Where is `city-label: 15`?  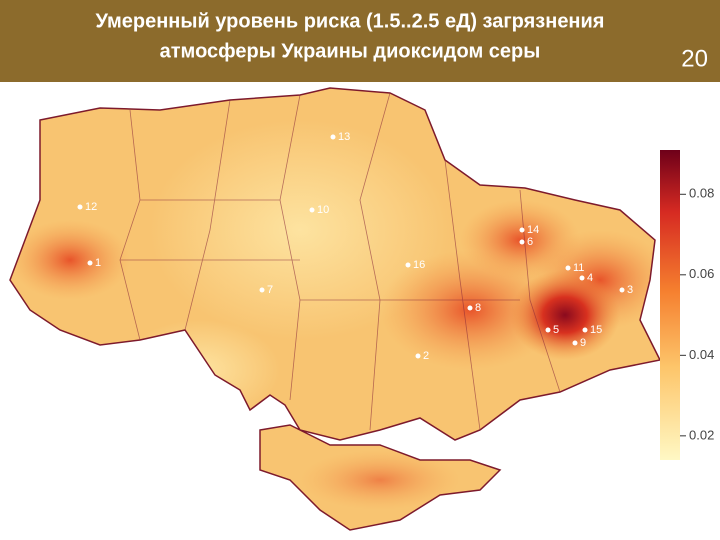
city-label: 15 is located at coordinates (596, 330).